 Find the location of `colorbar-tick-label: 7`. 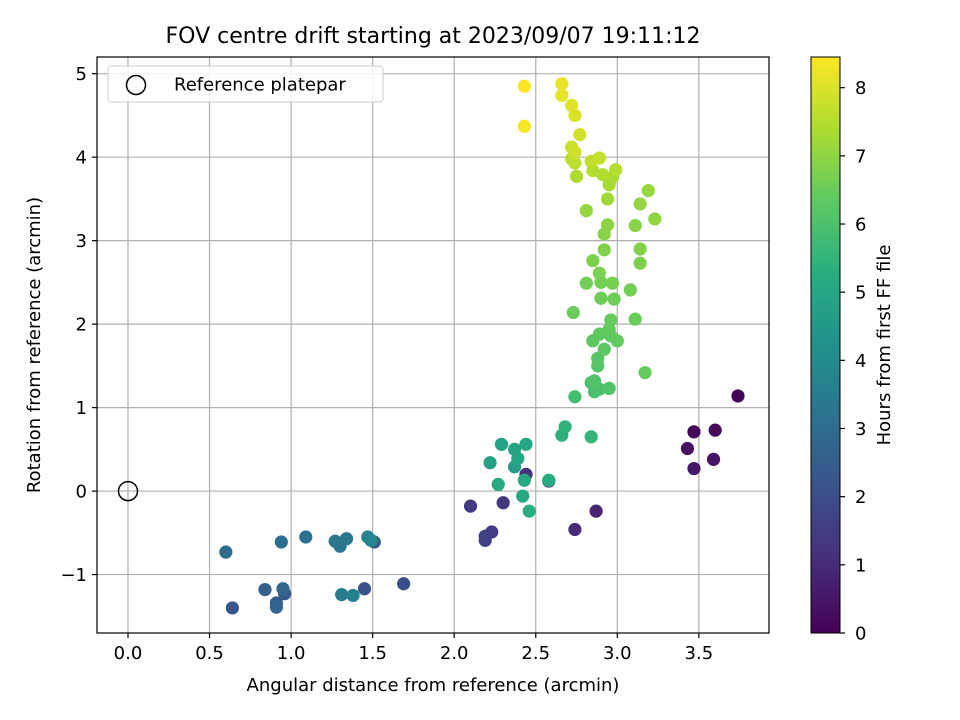

colorbar-tick-label: 7 is located at coordinates (860, 156).